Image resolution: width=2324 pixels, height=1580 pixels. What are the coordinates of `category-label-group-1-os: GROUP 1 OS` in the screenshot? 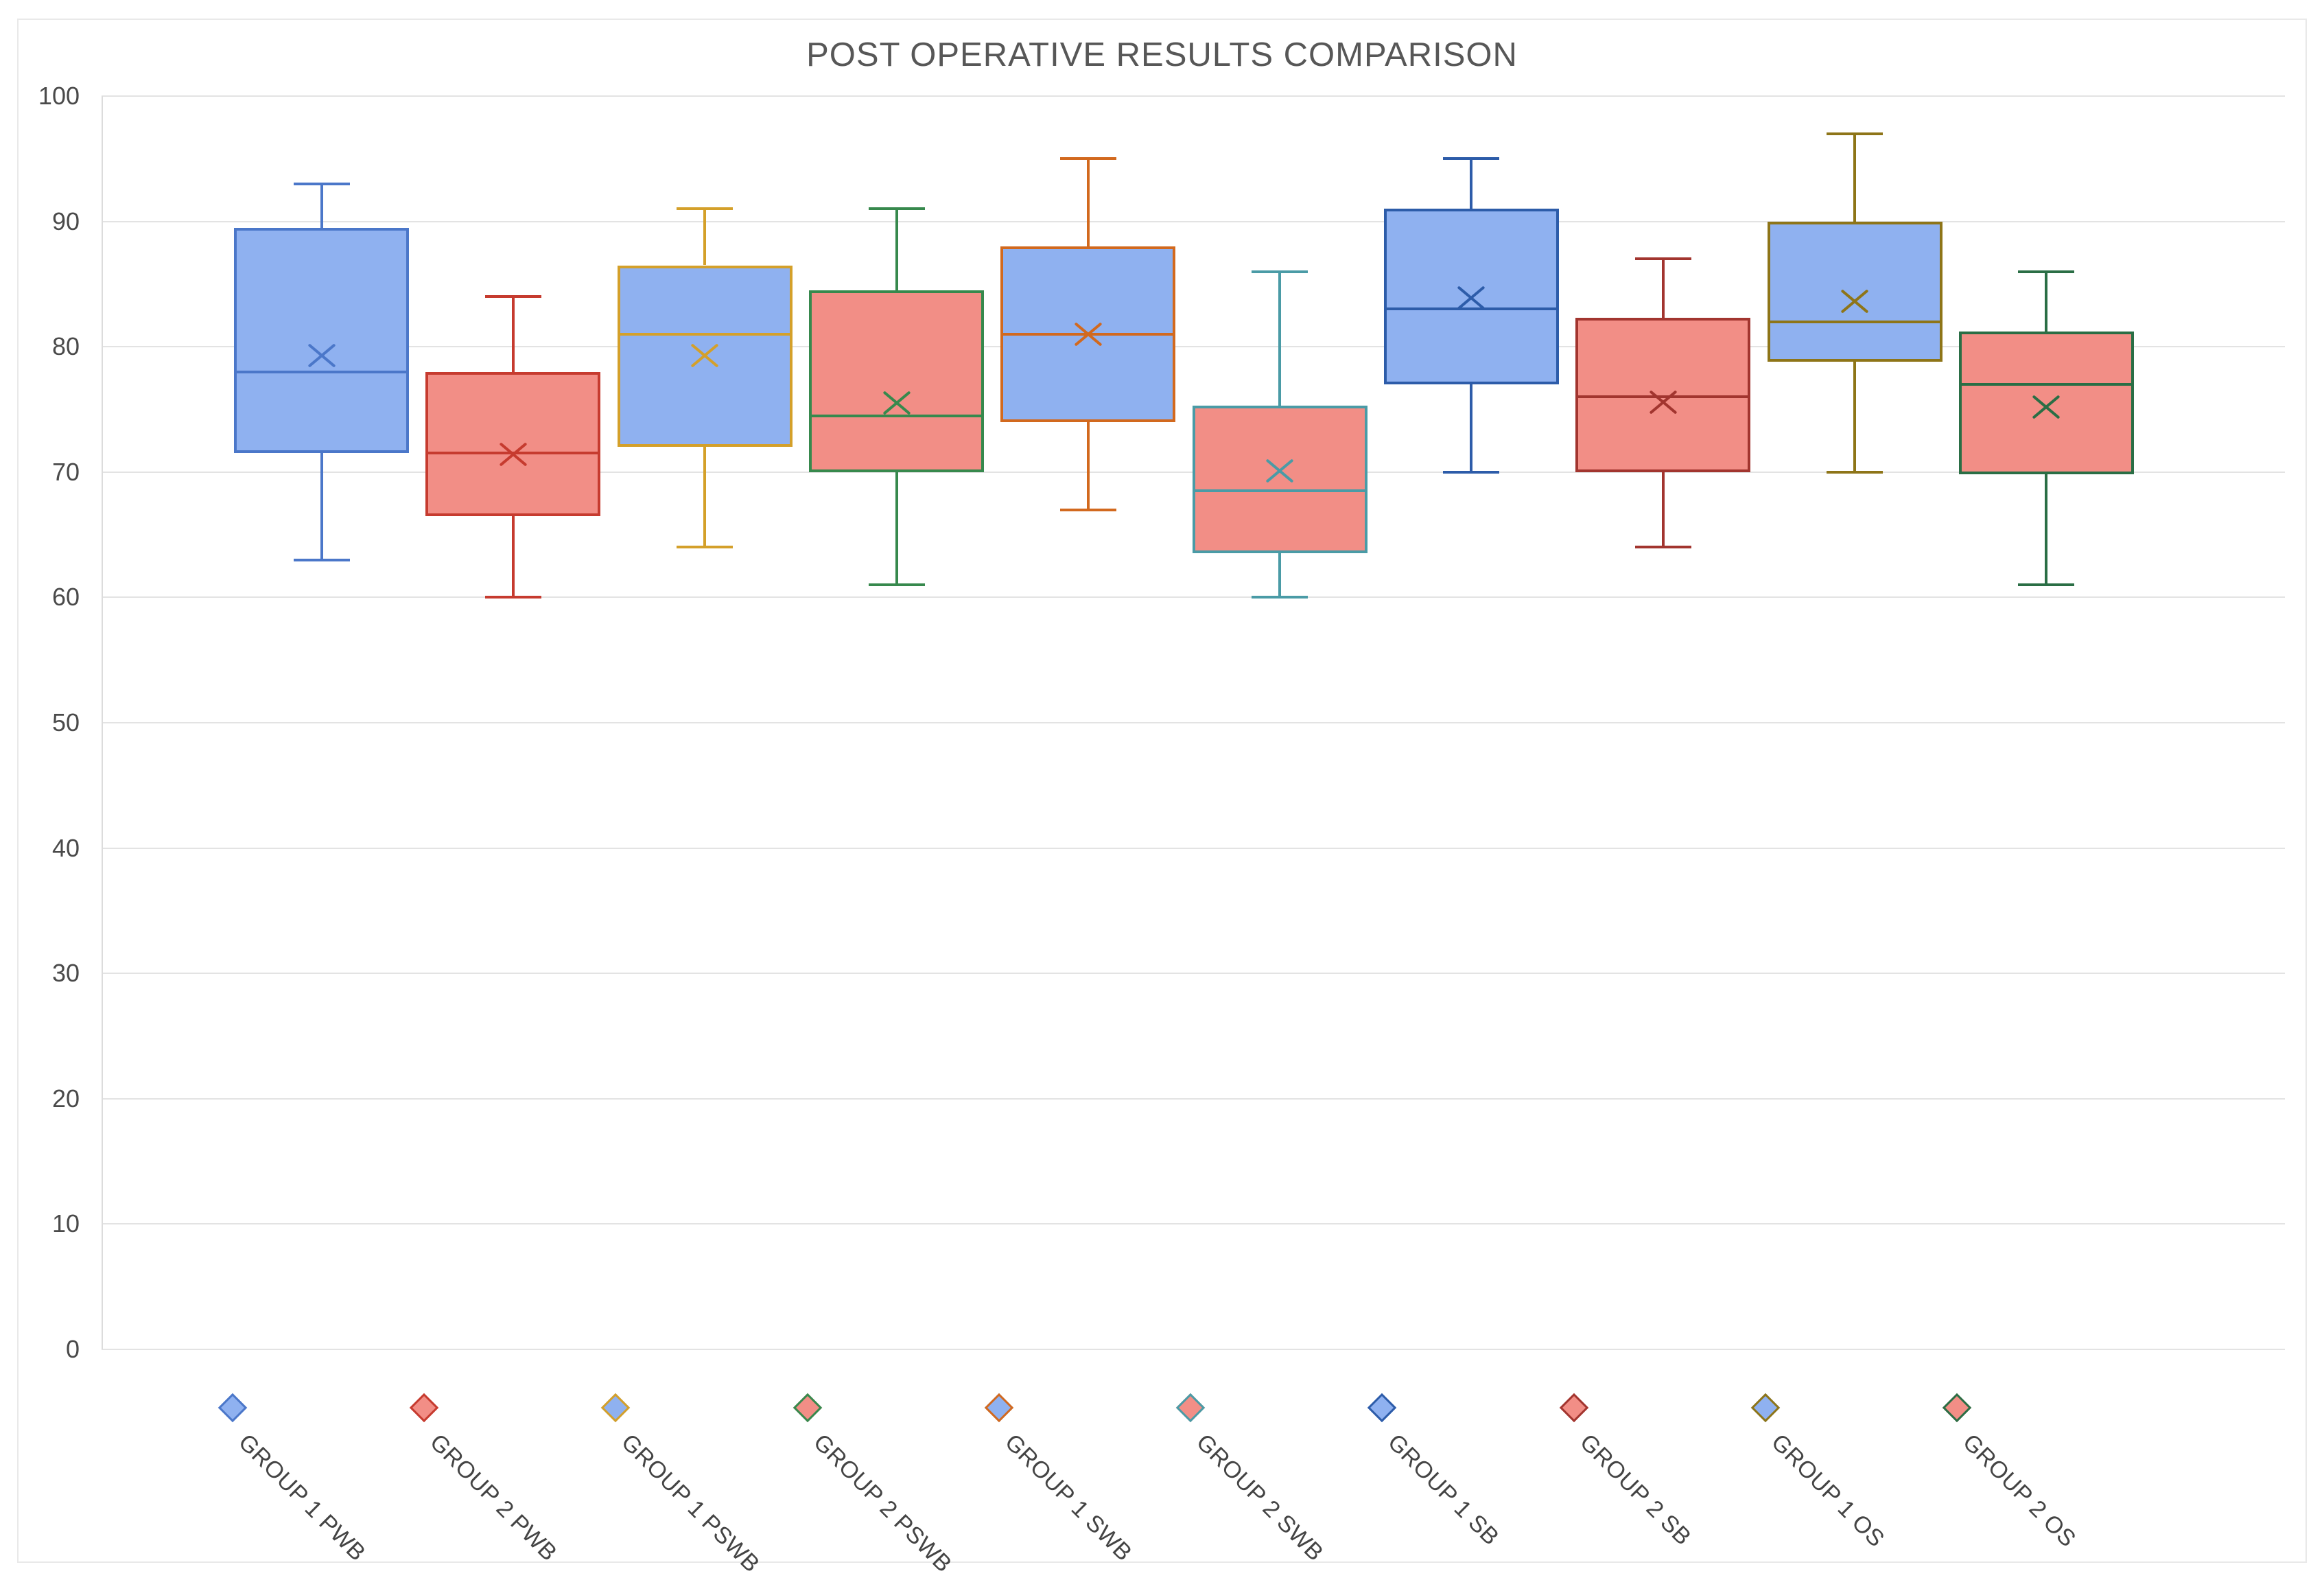 It's located at (1828, 1491).